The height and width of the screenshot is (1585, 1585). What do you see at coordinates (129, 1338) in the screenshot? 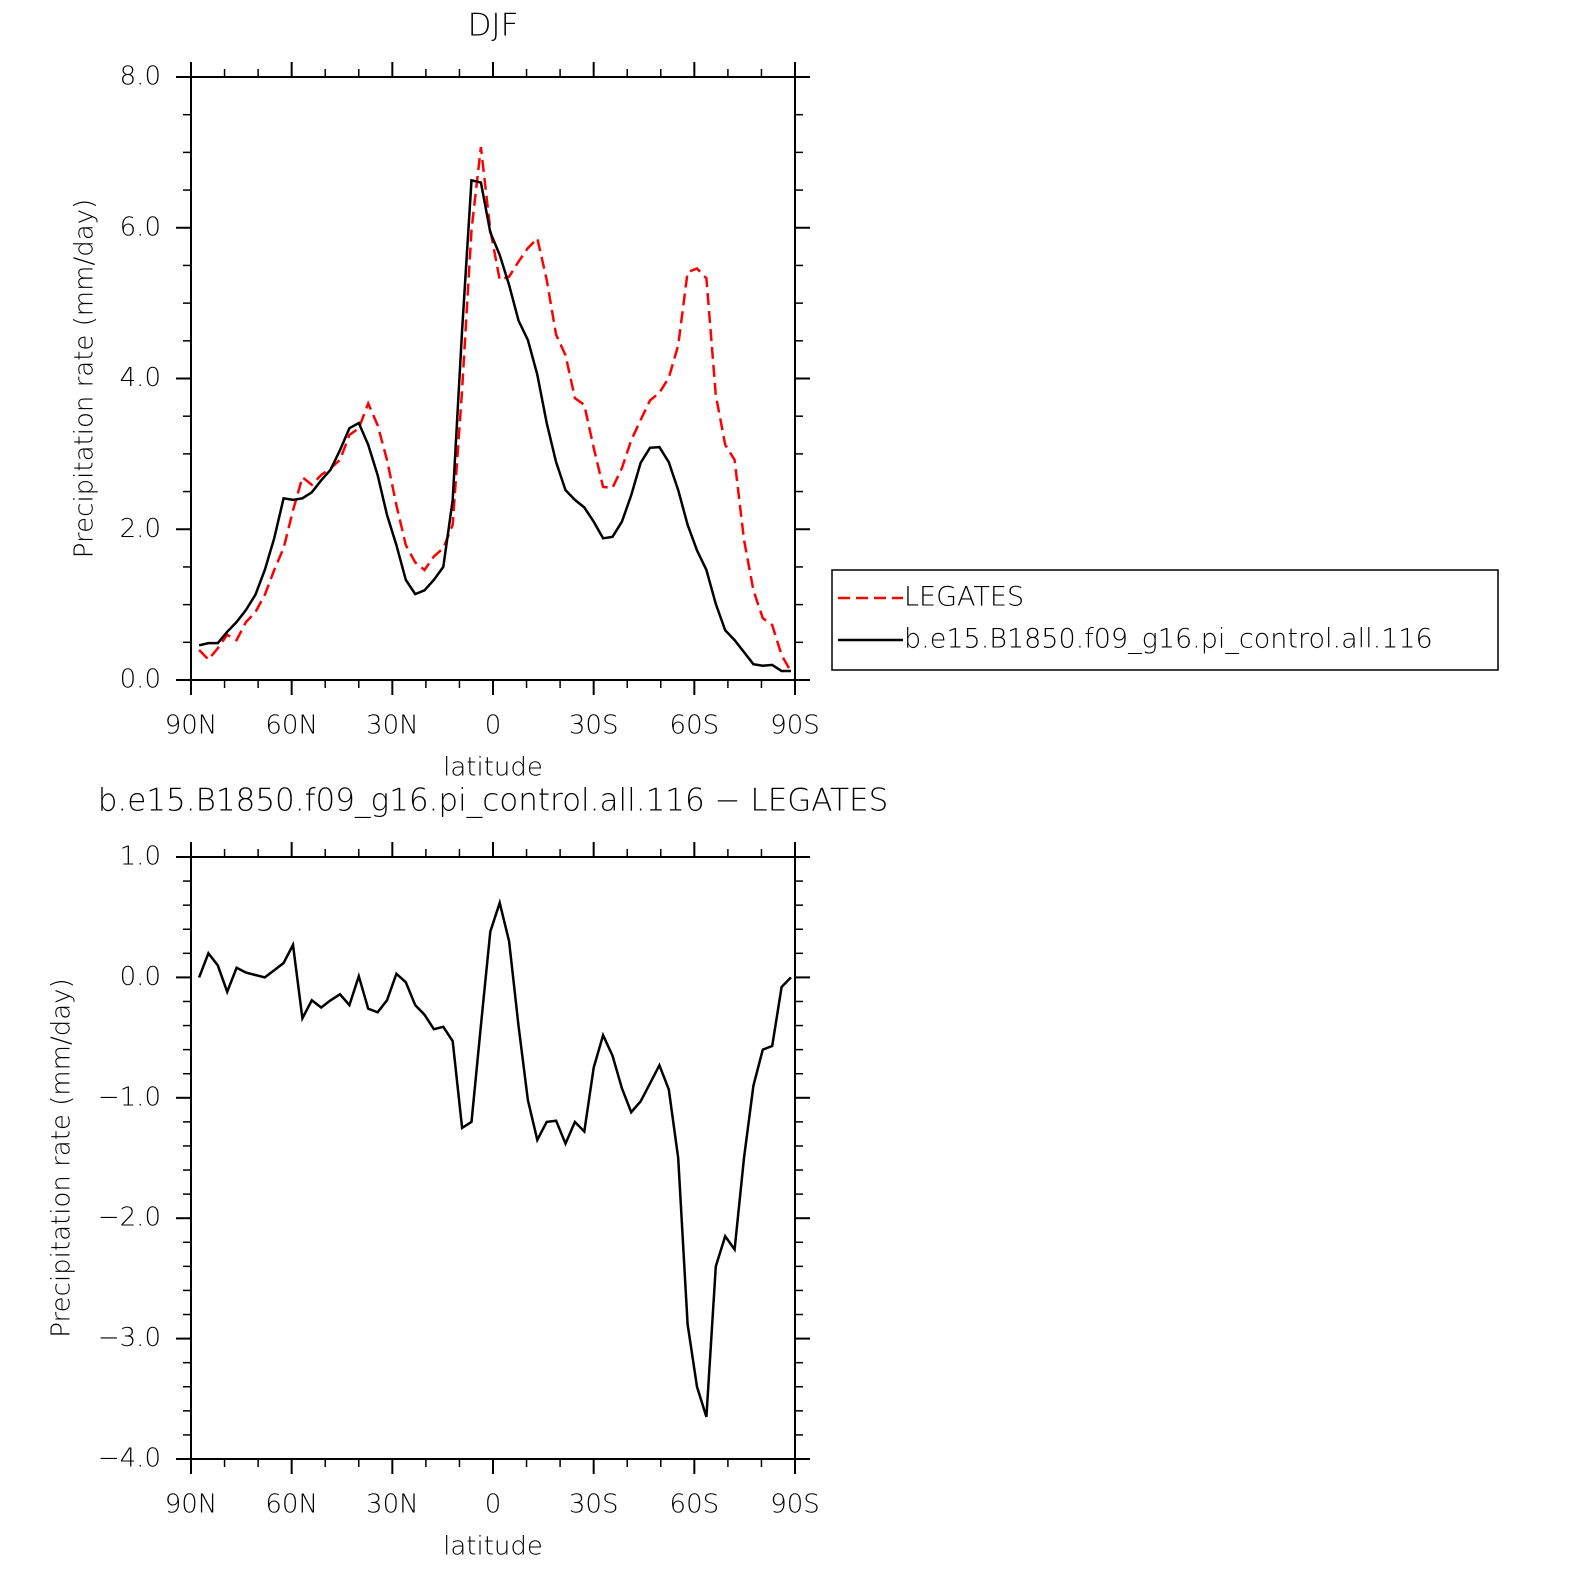
I see `y-tick-label: −3.0` at bounding box center [129, 1338].